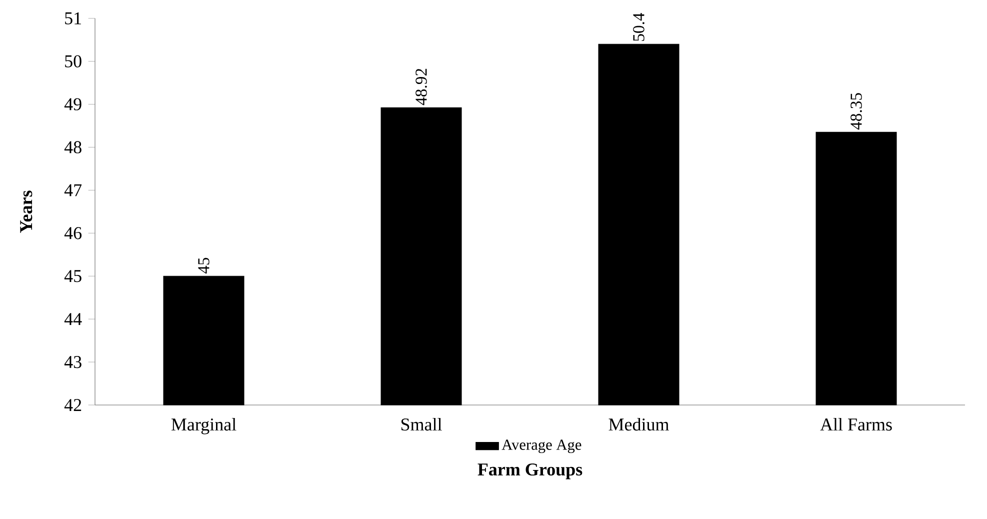 The image size is (987, 519). What do you see at coordinates (73, 233) in the screenshot?
I see `y-tick-label: 46` at bounding box center [73, 233].